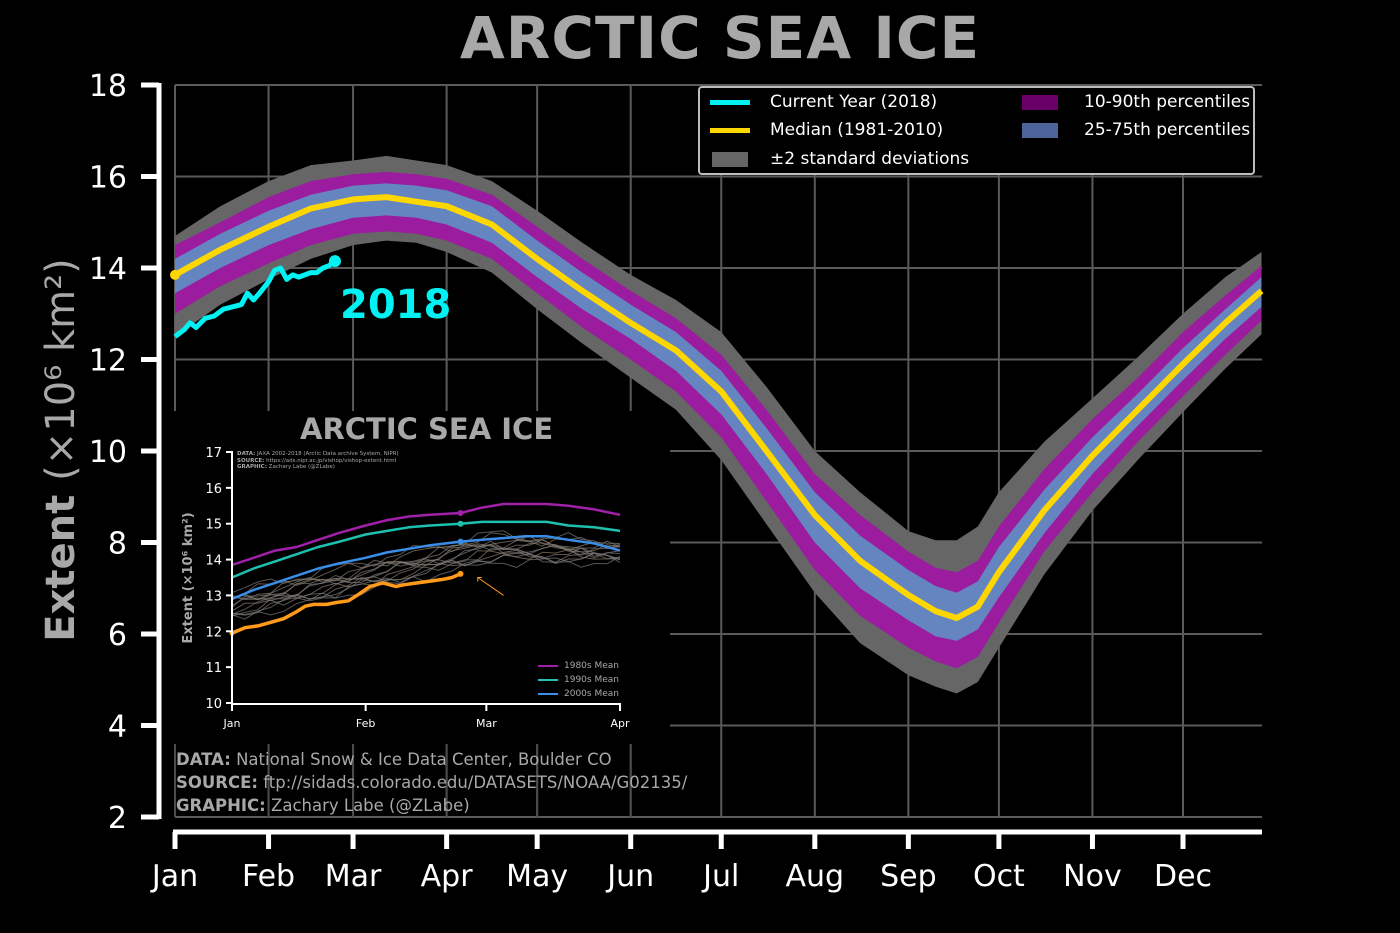  Describe the element at coordinates (1183, 876) in the screenshot. I see `x-tick-label-dec: Dec` at that location.